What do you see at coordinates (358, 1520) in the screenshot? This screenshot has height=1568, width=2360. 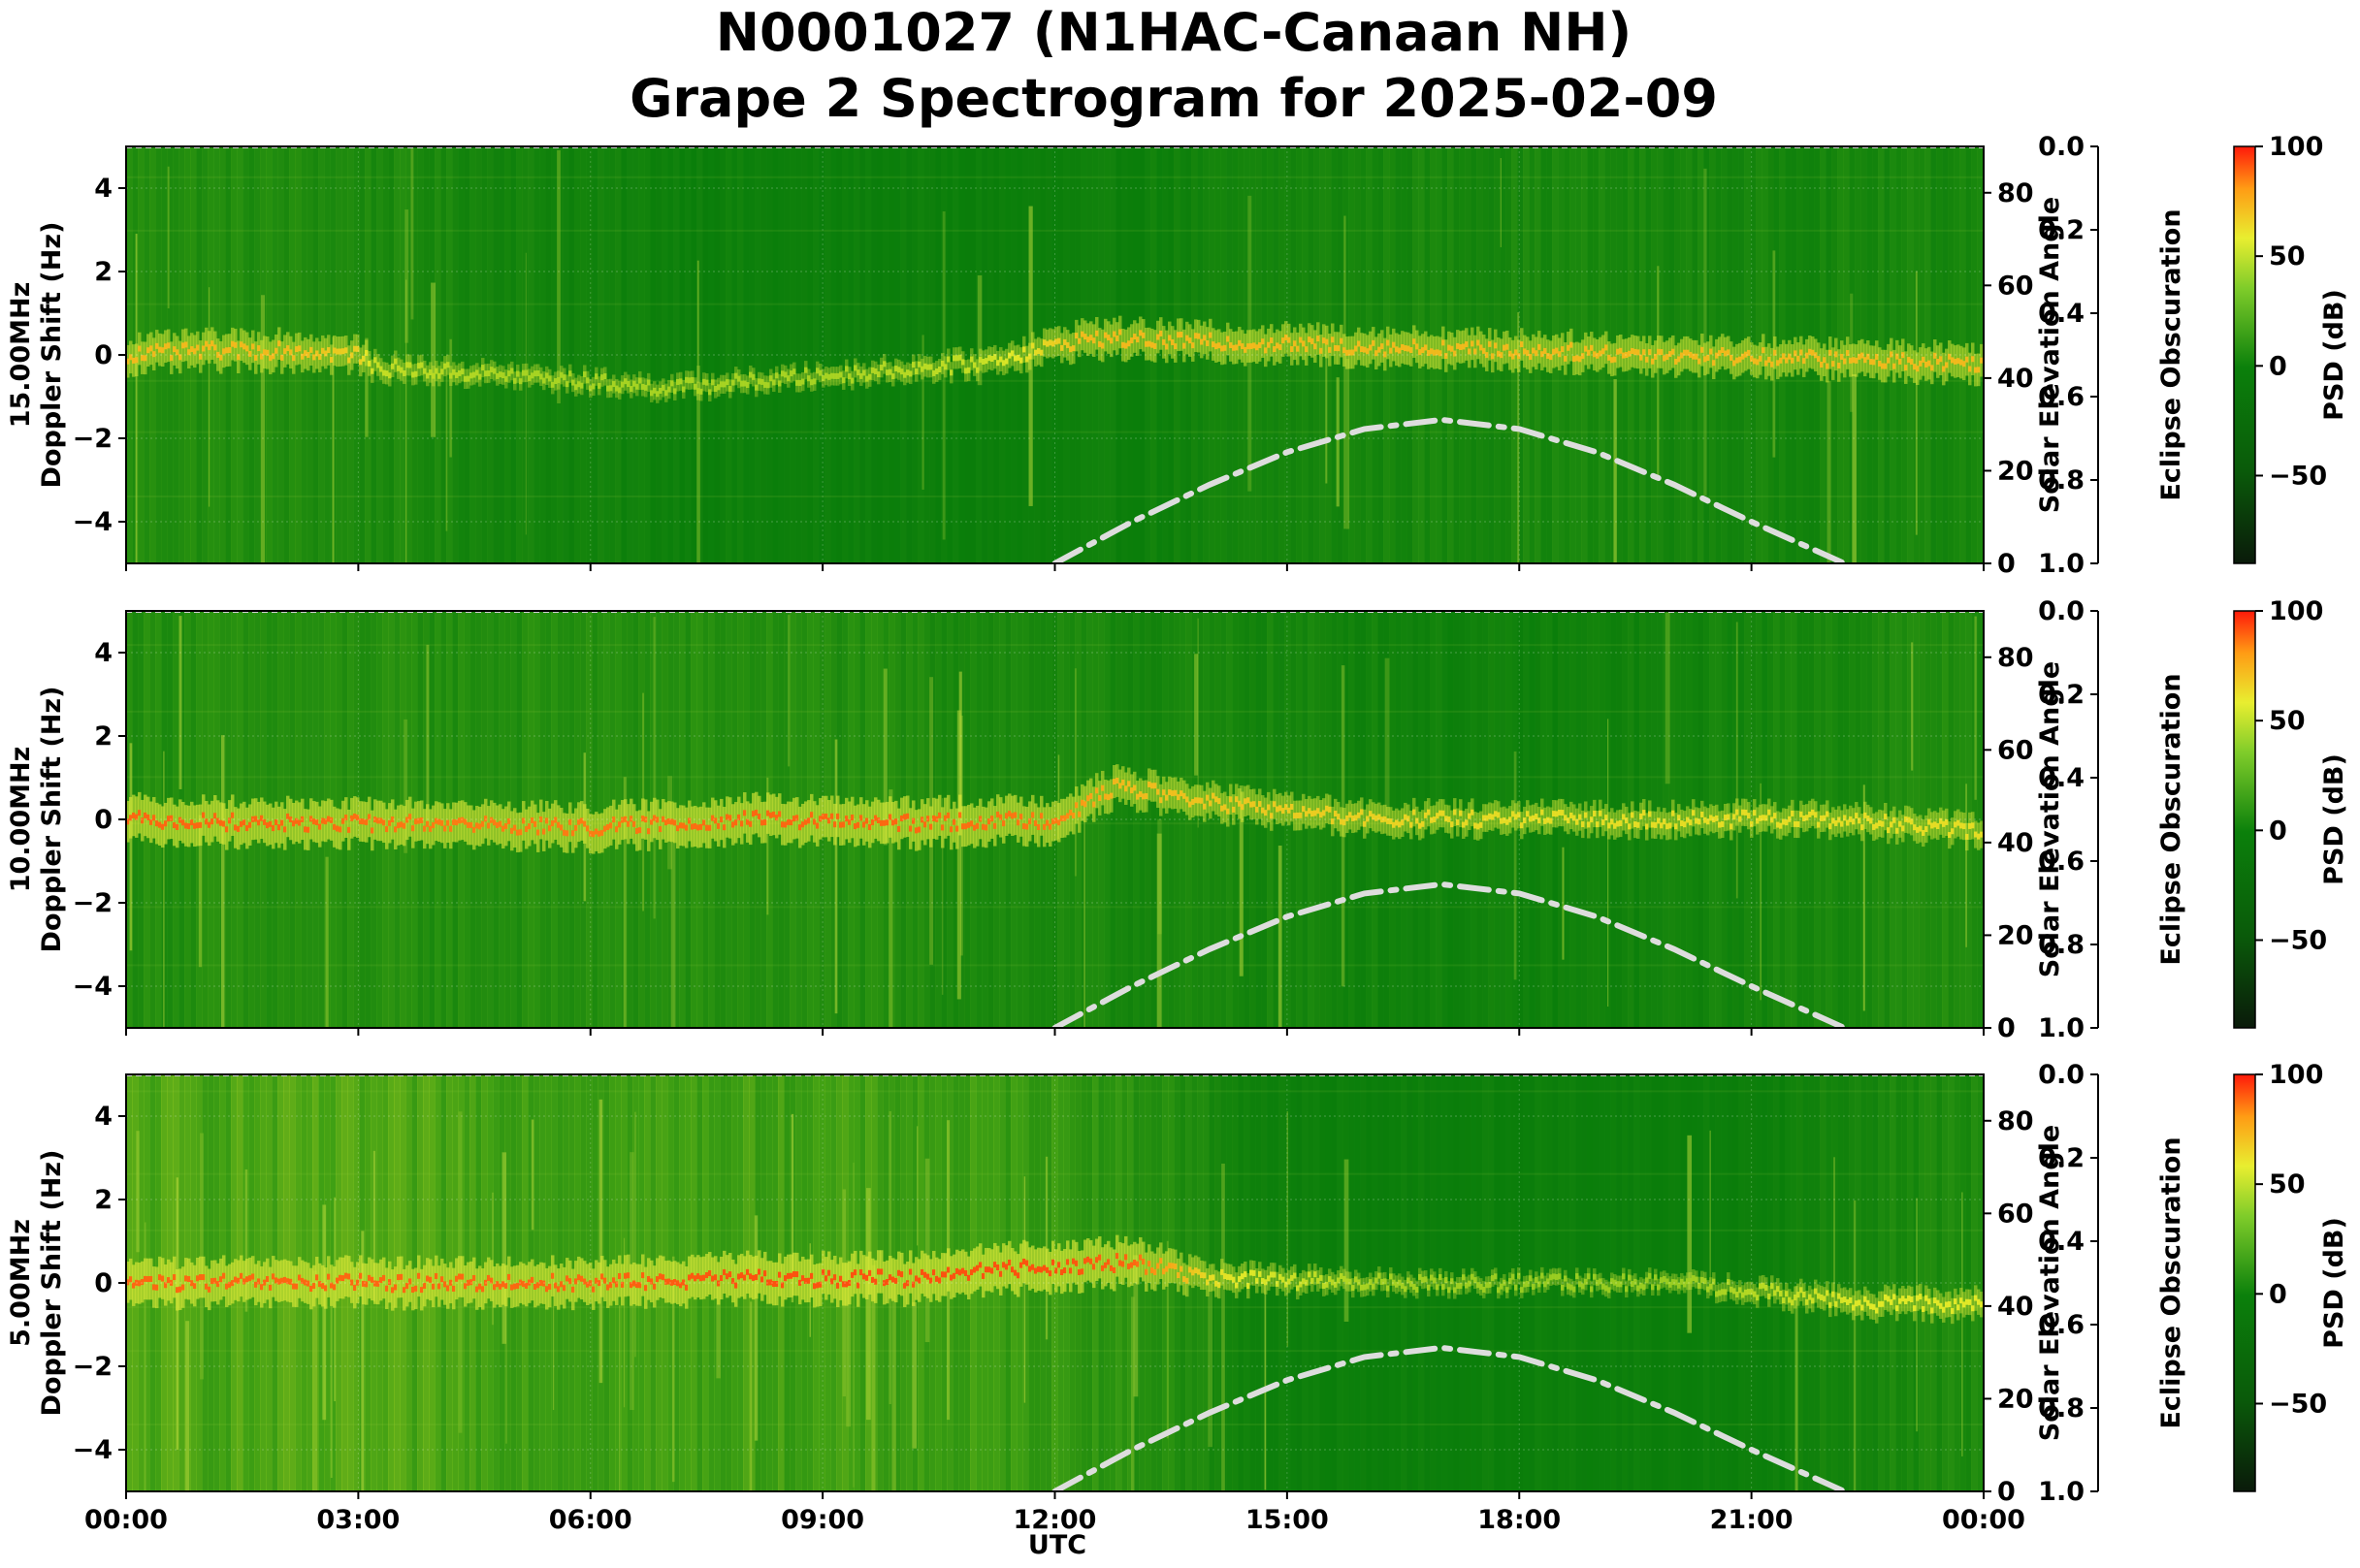 I see `x-tick-label: 03:00` at bounding box center [358, 1520].